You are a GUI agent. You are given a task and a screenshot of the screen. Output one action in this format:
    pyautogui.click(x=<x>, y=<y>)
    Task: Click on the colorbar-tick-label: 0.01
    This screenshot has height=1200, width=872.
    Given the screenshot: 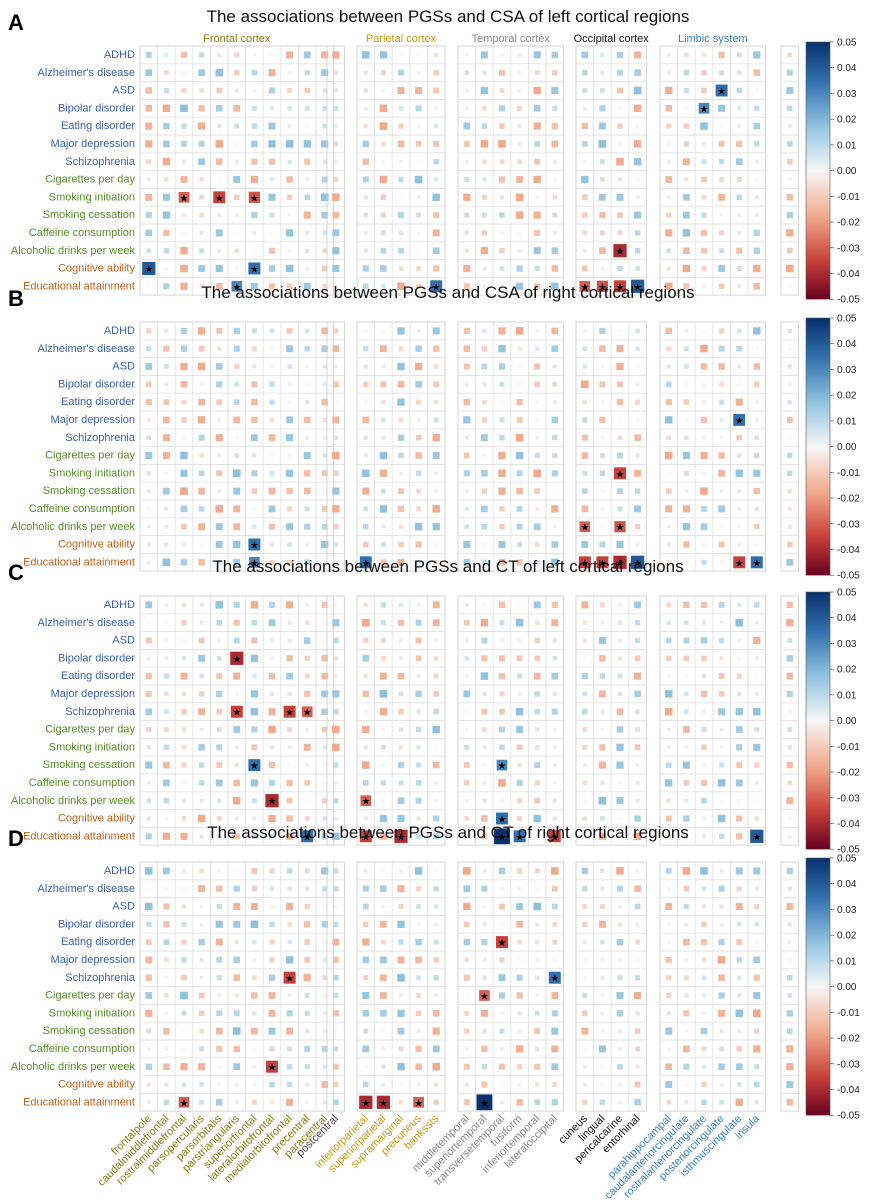 What is the action you would take?
    pyautogui.click(x=847, y=961)
    